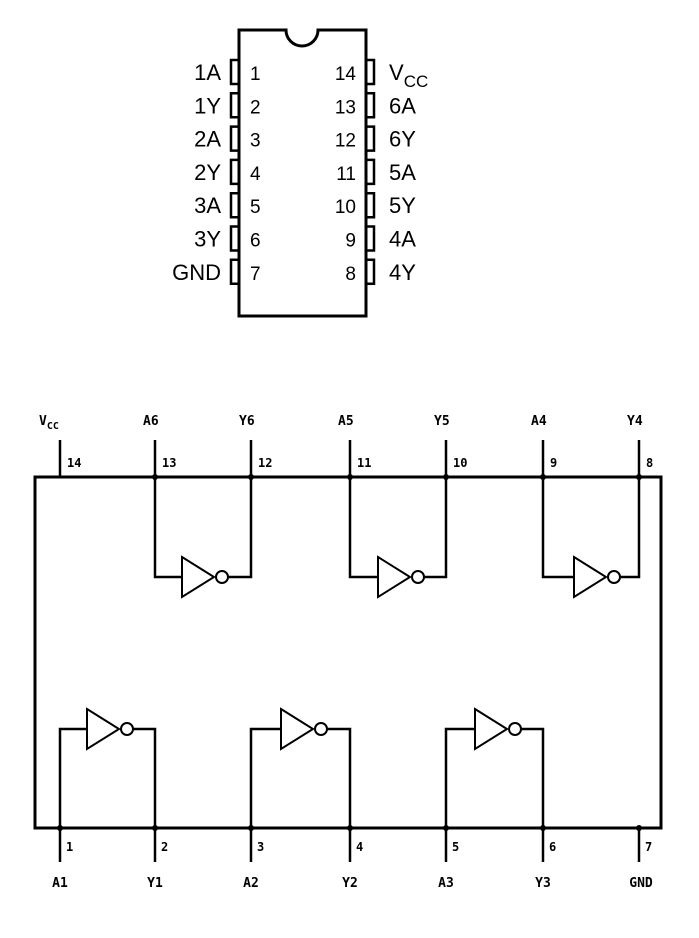 The height and width of the screenshot is (938, 699). I want to click on left-pin-column: 1A 1 1Y 2 2A 3 2Y 4 3A 5 3Y 6 GND 7, so click(216, 172).